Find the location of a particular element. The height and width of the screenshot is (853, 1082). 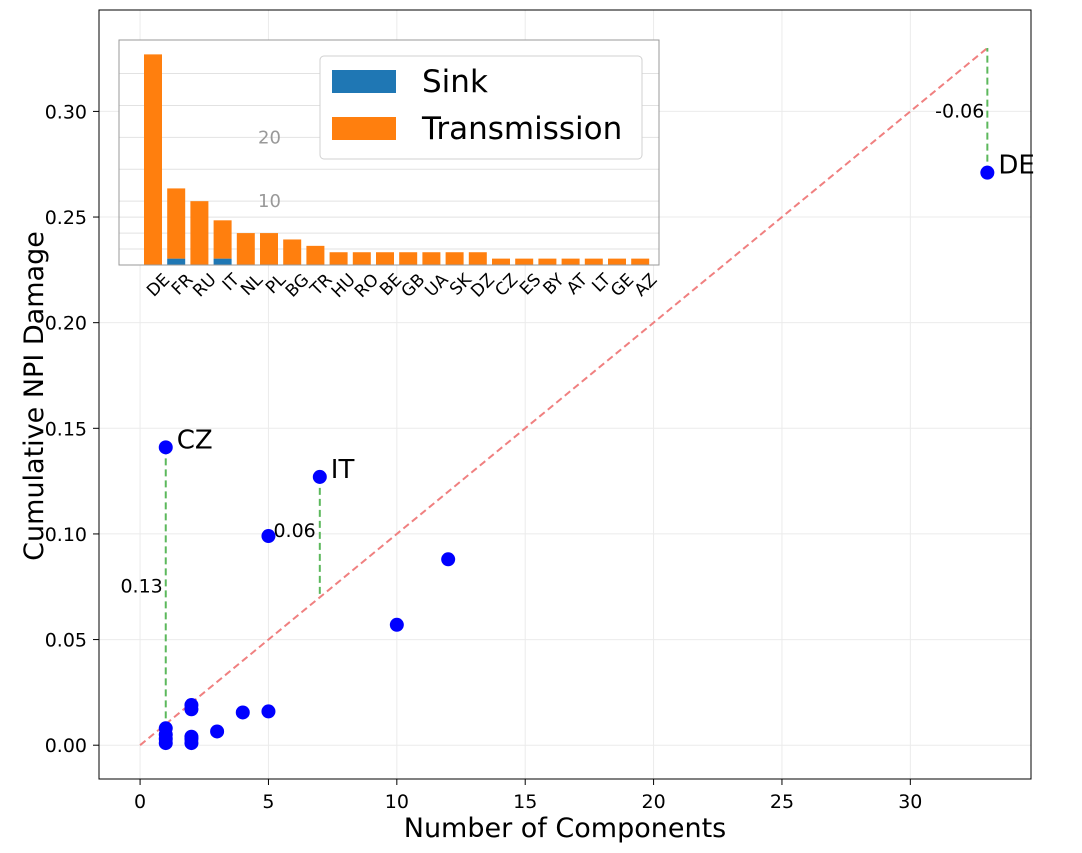

legend-box is located at coordinates (481, 107).